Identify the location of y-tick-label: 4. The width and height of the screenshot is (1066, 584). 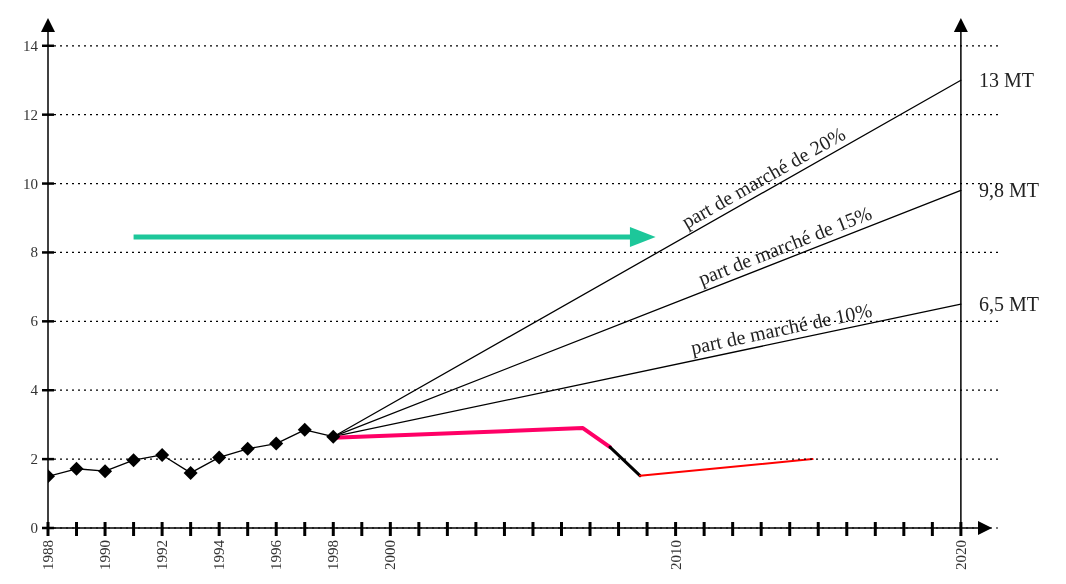
(34, 390).